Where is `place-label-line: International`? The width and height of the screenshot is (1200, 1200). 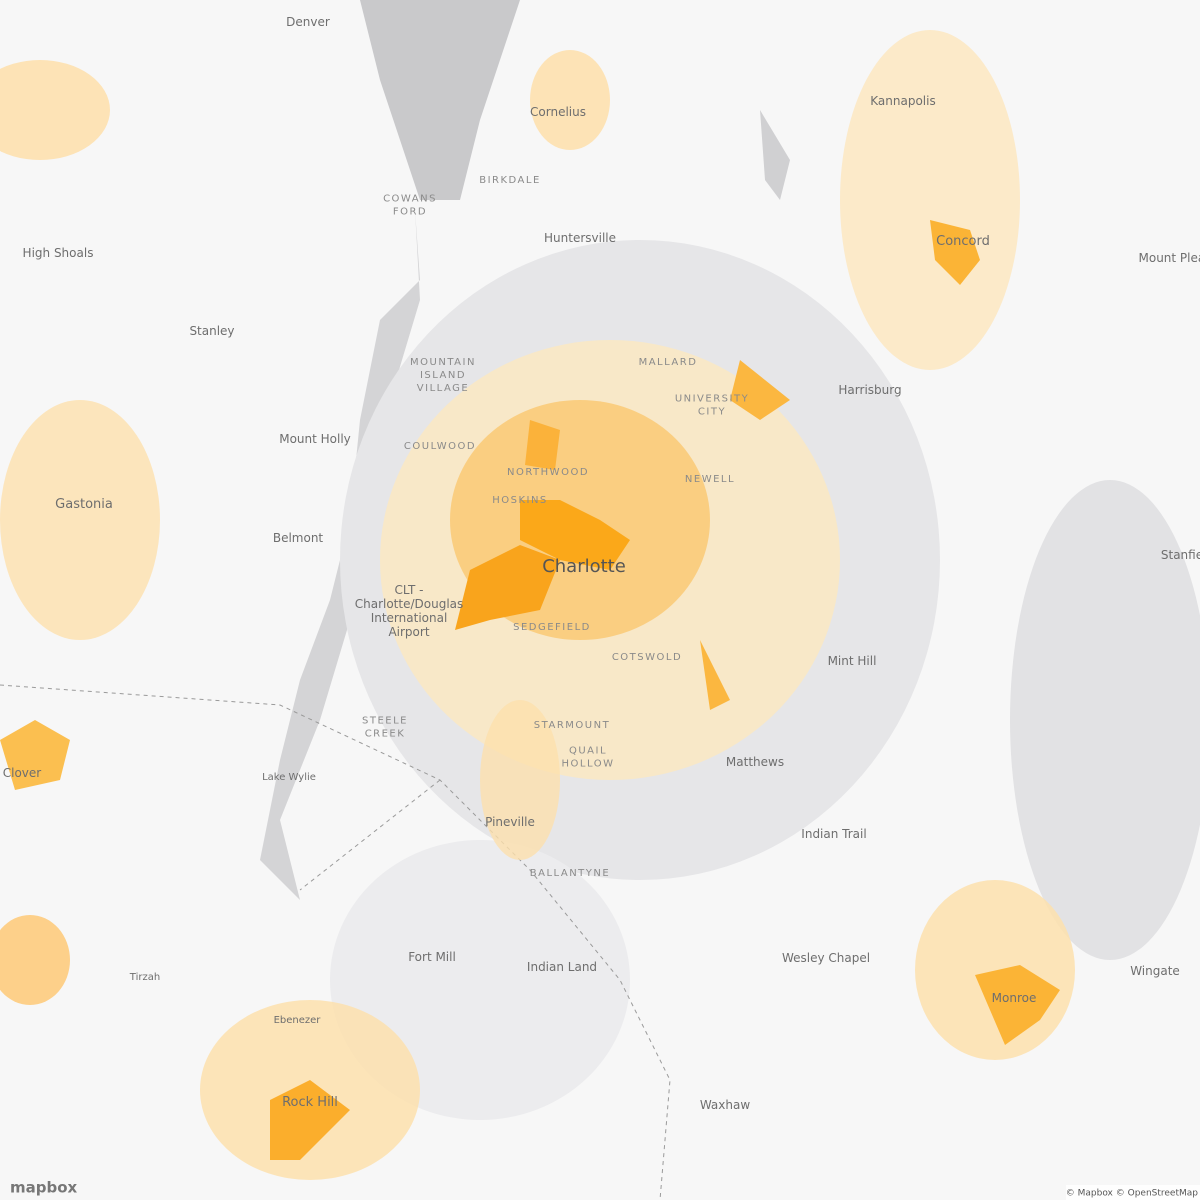
place-label-line: International is located at coordinates (409, 618).